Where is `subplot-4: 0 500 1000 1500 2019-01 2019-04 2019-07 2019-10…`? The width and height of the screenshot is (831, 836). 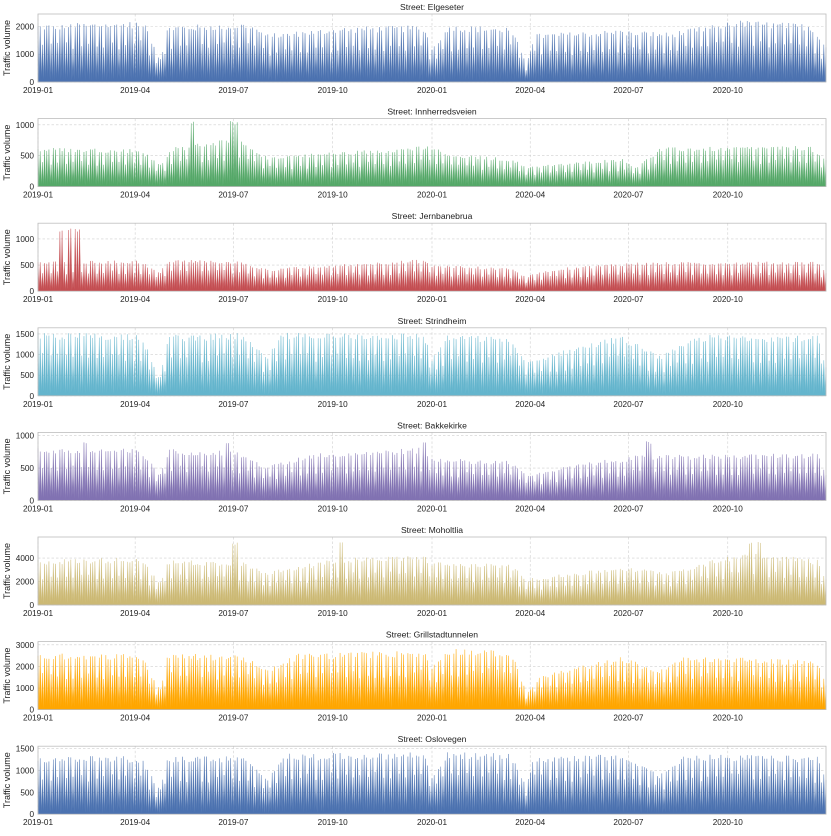 subplot-4: 0 500 1000 1500 2019-01 2019-04 2019-07 2019-10… is located at coordinates (414, 362).